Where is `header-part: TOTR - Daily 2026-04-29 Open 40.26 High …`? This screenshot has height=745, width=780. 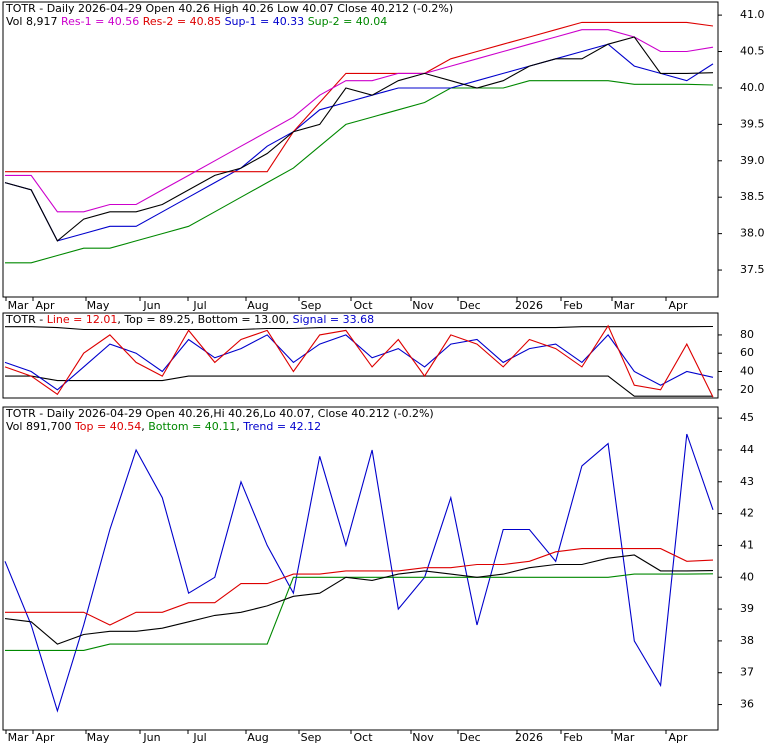 header-part: TOTR - Daily 2026-04-29 Open 40.26 High … is located at coordinates (229, 8).